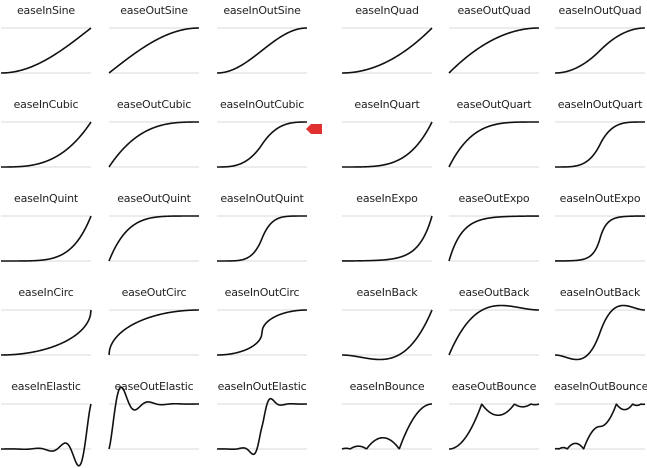 The width and height of the screenshot is (647, 468). What do you see at coordinates (154, 292) in the screenshot?
I see `easing-label: easeOutCirc` at bounding box center [154, 292].